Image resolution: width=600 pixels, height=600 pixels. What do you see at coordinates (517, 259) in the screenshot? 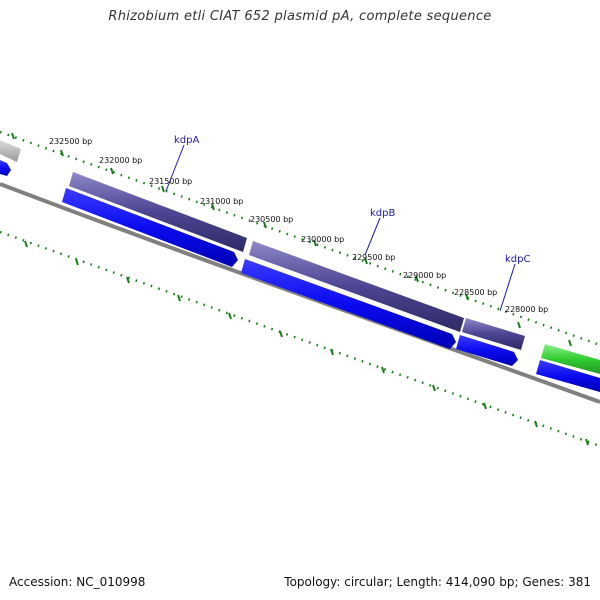
I see `gene-label-kdpC: kdpC` at bounding box center [517, 259].